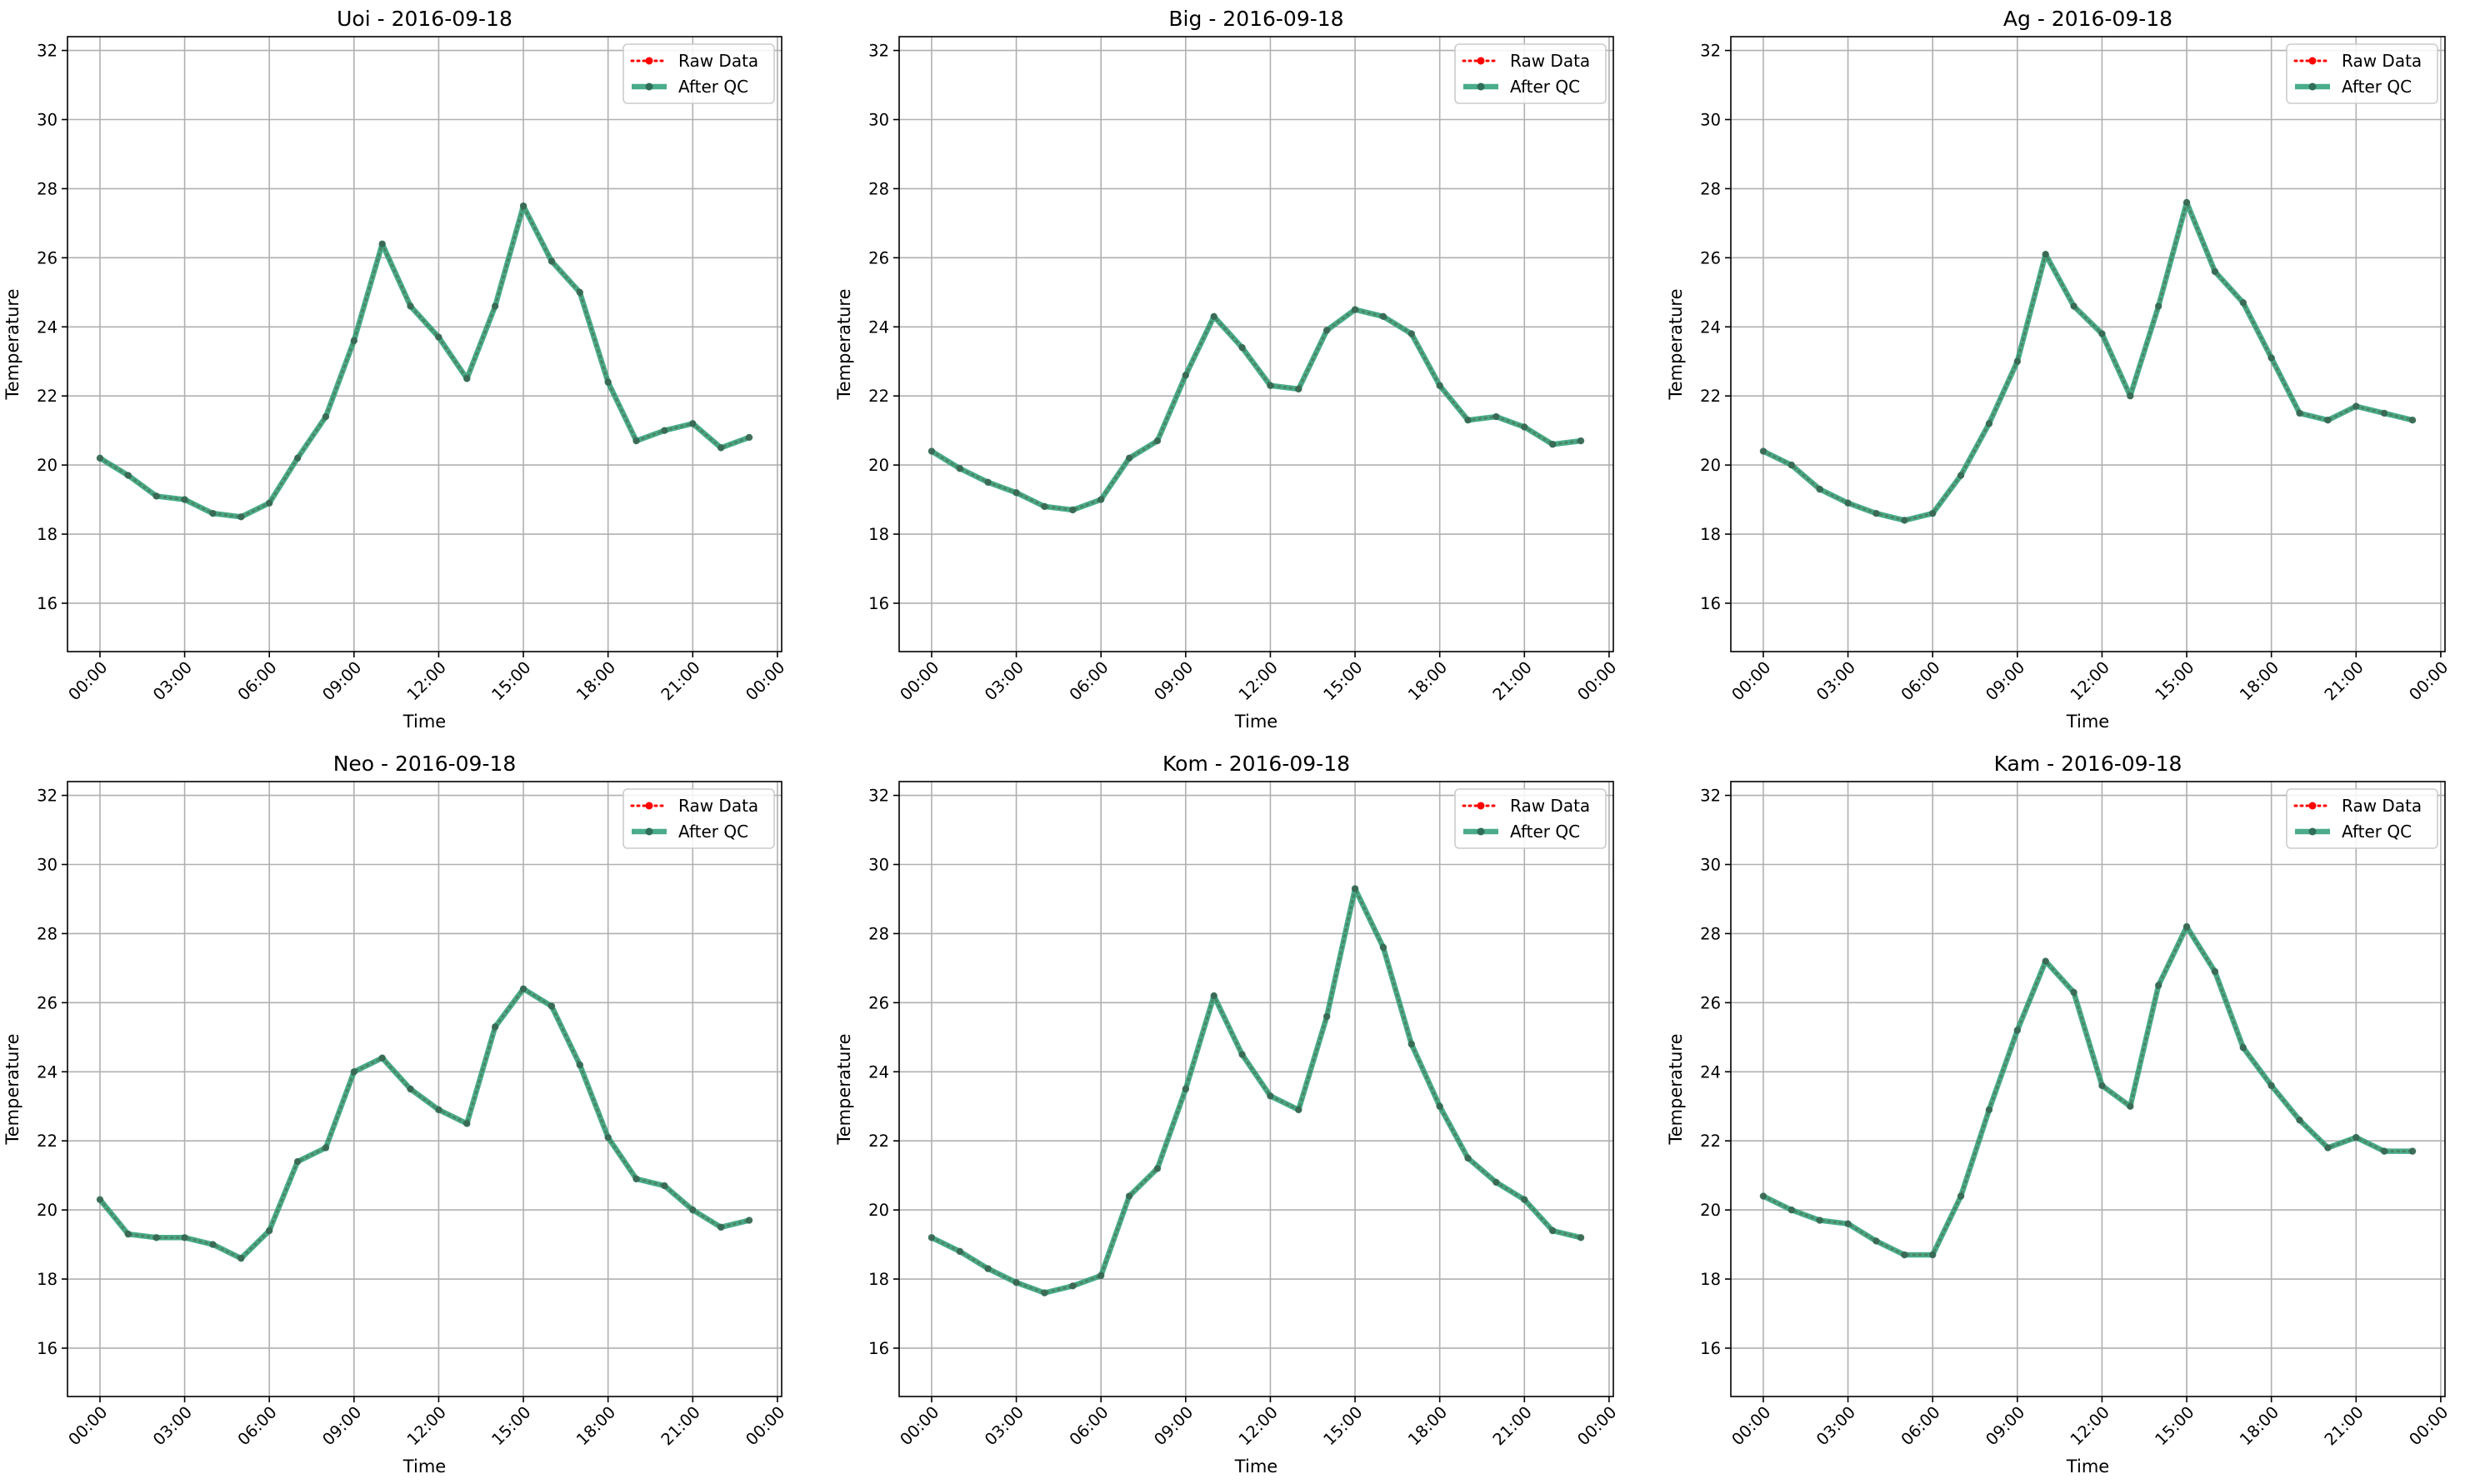 Image resolution: width=2485 pixels, height=1484 pixels. I want to click on legend-label-after-qc: After QC, so click(2377, 87).